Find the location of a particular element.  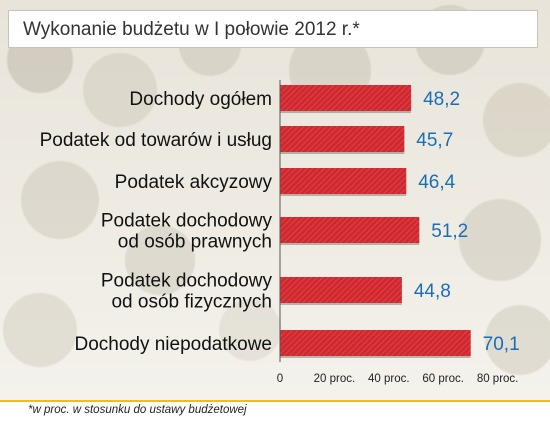

x-tick-label: 40 proc. is located at coordinates (389, 379).